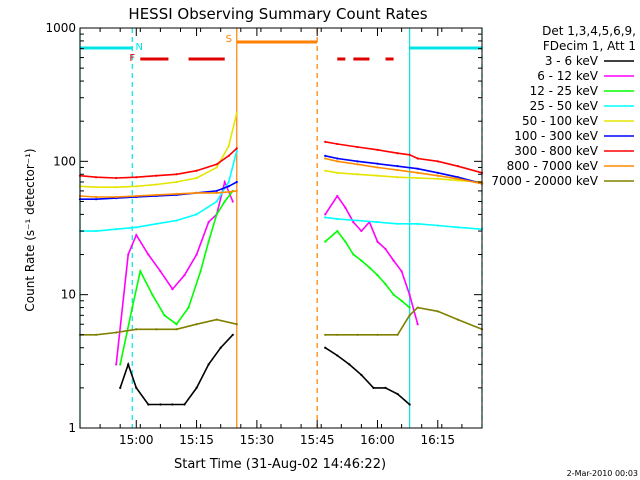 The height and width of the screenshot is (480, 640). Describe the element at coordinates (277, 14) in the screenshot. I see `chart-title: HESSI Observing Summary Count Rates` at that location.